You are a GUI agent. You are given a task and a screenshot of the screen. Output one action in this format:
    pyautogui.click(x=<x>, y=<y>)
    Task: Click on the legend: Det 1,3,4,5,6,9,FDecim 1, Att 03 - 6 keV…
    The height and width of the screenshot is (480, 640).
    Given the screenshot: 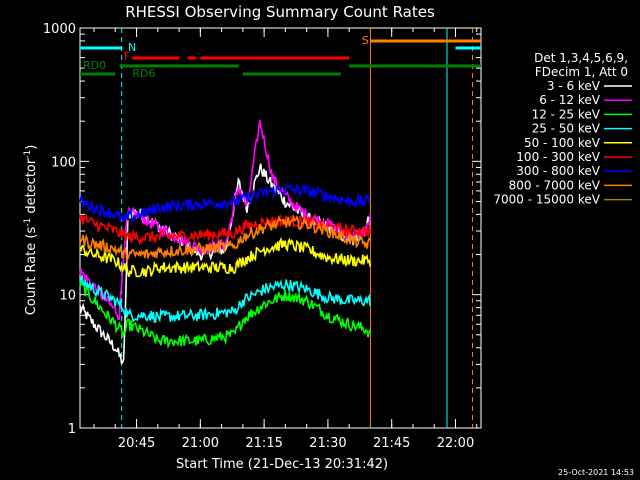 What is the action you would take?
    pyautogui.click(x=562, y=129)
    